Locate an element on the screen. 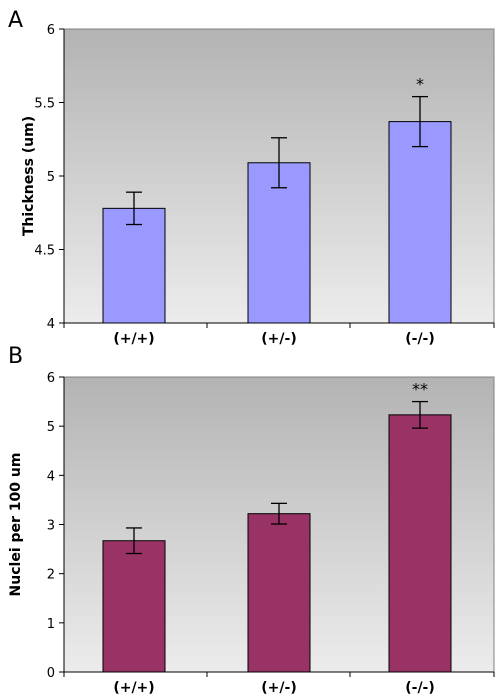 The height and width of the screenshot is (699, 500). y-tick-label: 0 is located at coordinates (51, 673).